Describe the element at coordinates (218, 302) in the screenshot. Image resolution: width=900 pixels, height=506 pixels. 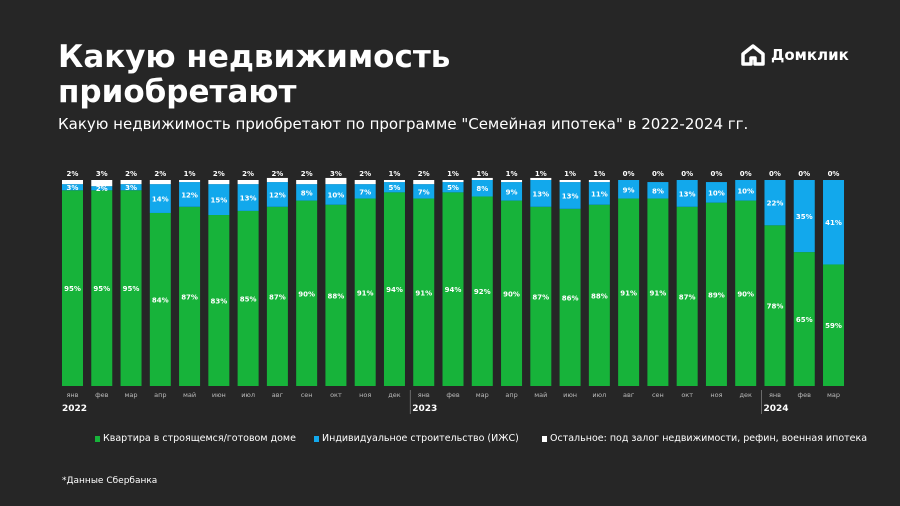
I see `data-label: 83%` at that location.